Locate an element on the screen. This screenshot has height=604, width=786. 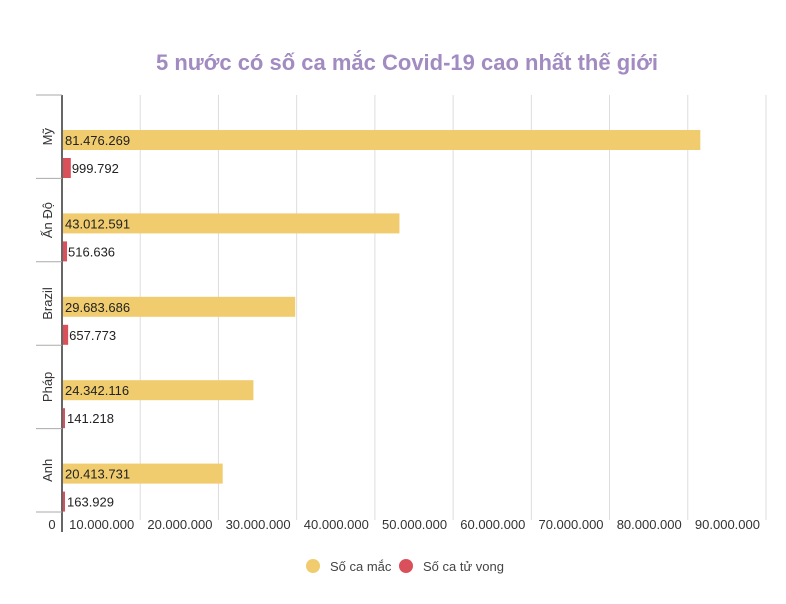
x-tick-label: 60.000.000 is located at coordinates (492, 524).